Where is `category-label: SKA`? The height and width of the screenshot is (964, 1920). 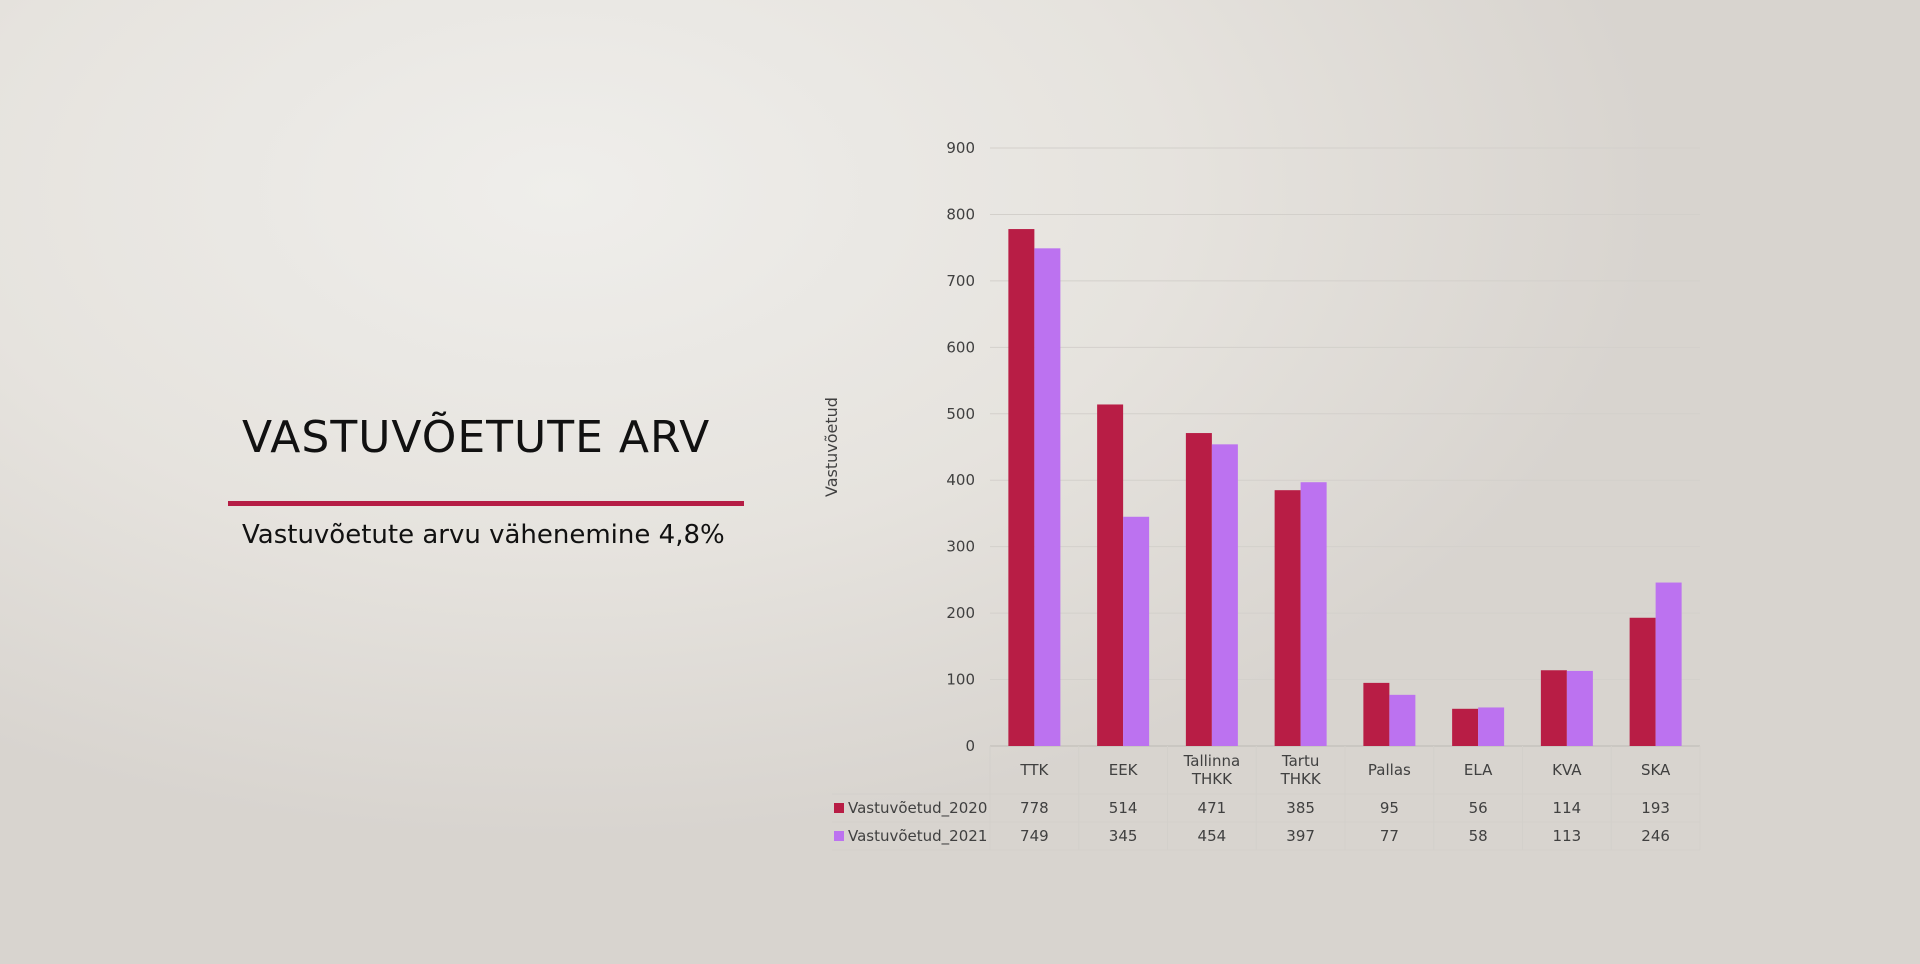
category-label: SKA is located at coordinates (1656, 770).